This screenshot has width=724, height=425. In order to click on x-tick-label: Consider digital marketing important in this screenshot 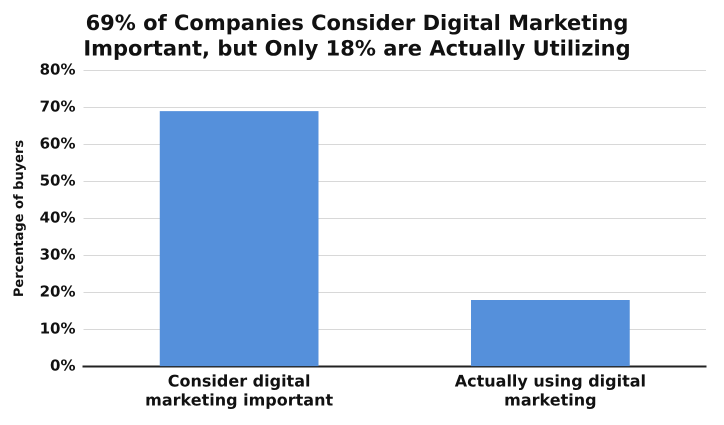, I will do `click(239, 390)`.